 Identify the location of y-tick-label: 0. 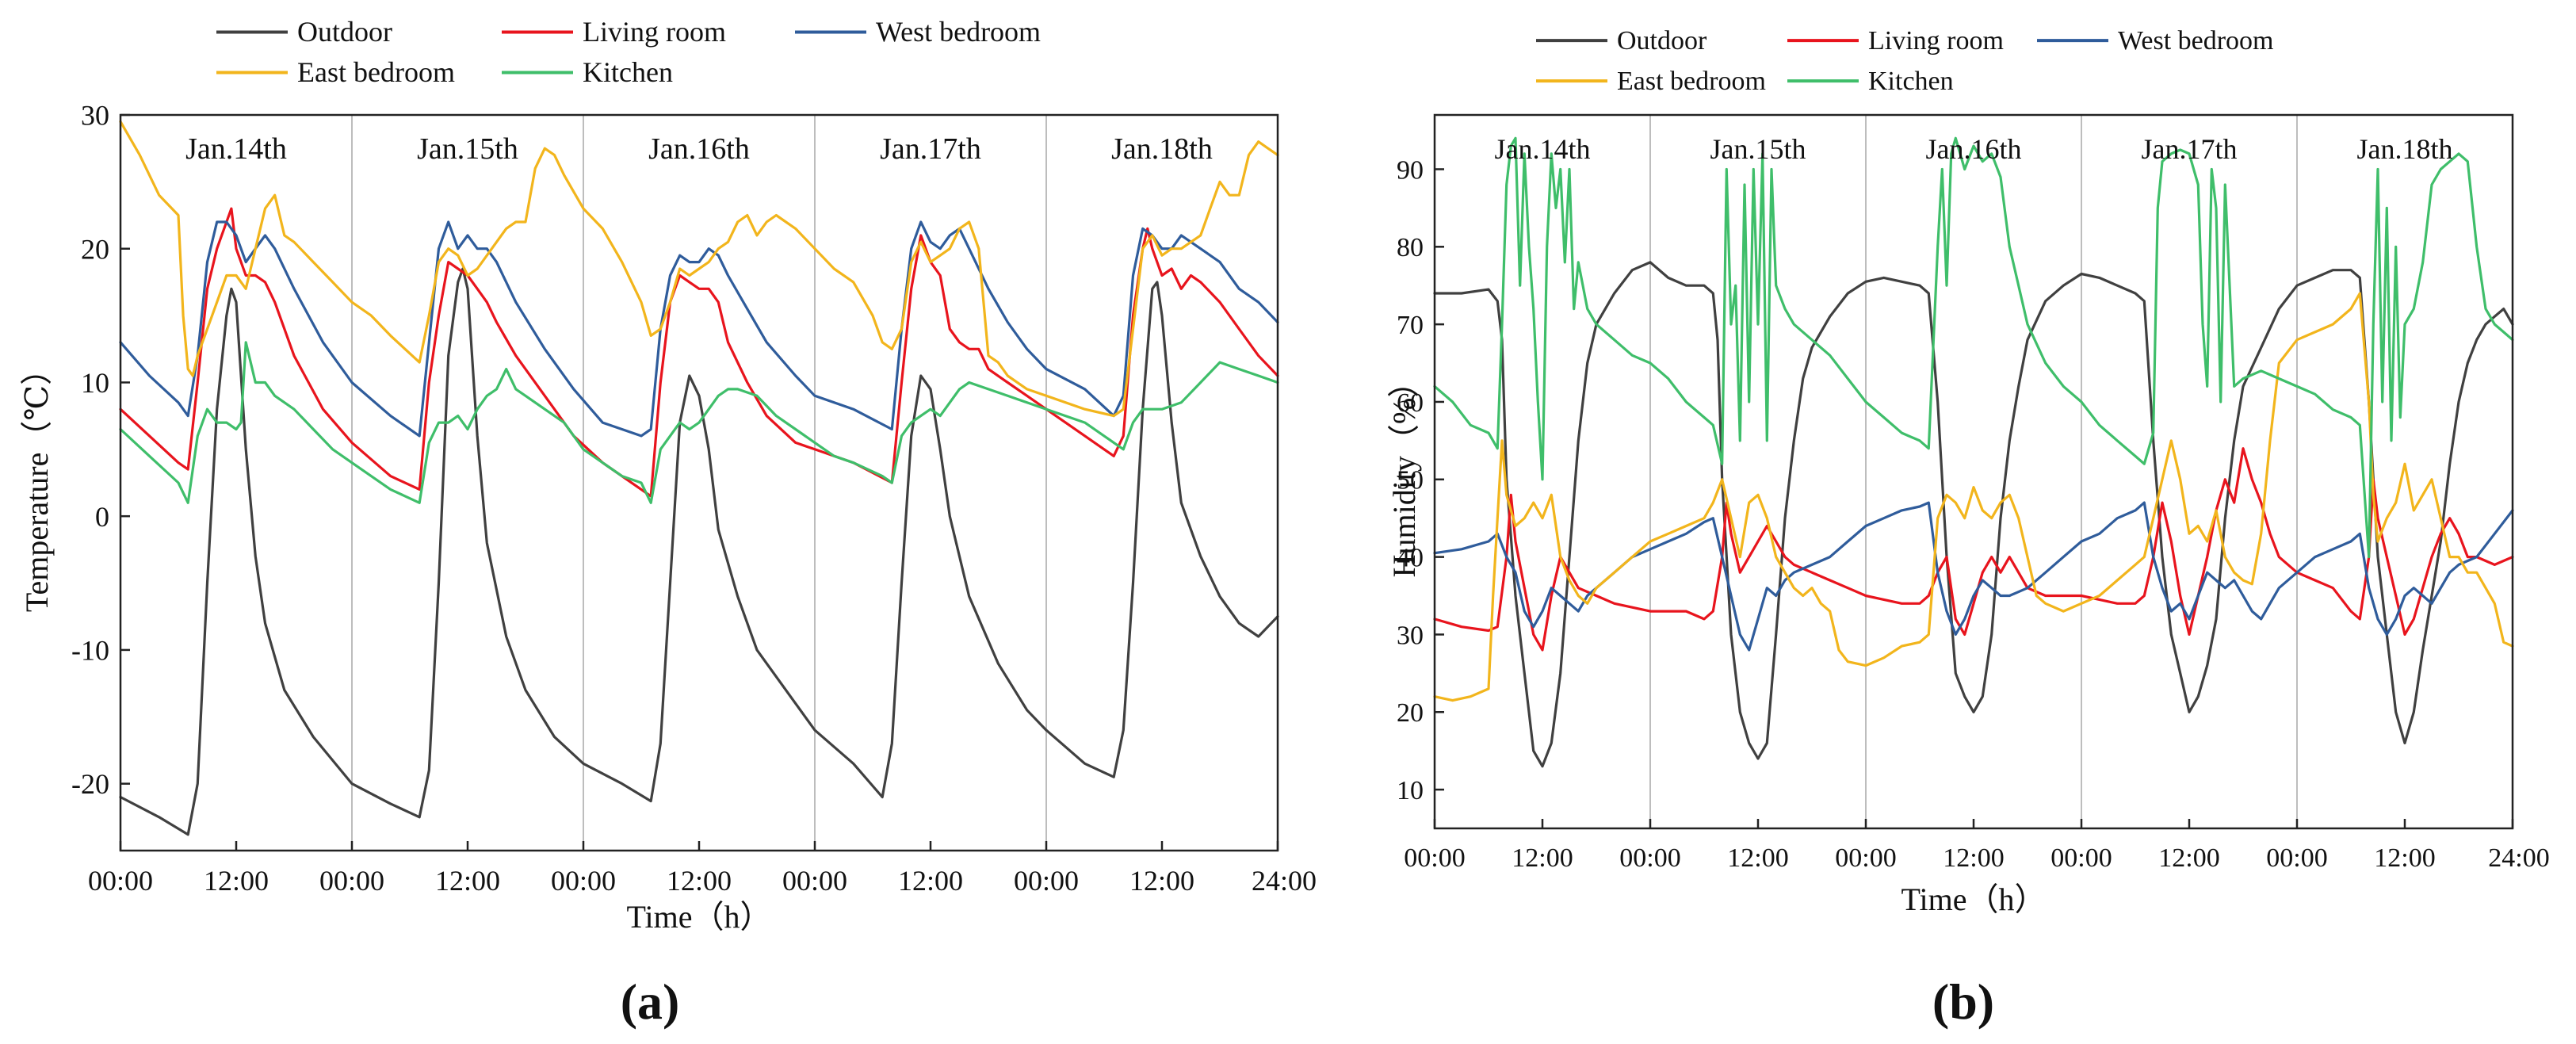
(102, 517).